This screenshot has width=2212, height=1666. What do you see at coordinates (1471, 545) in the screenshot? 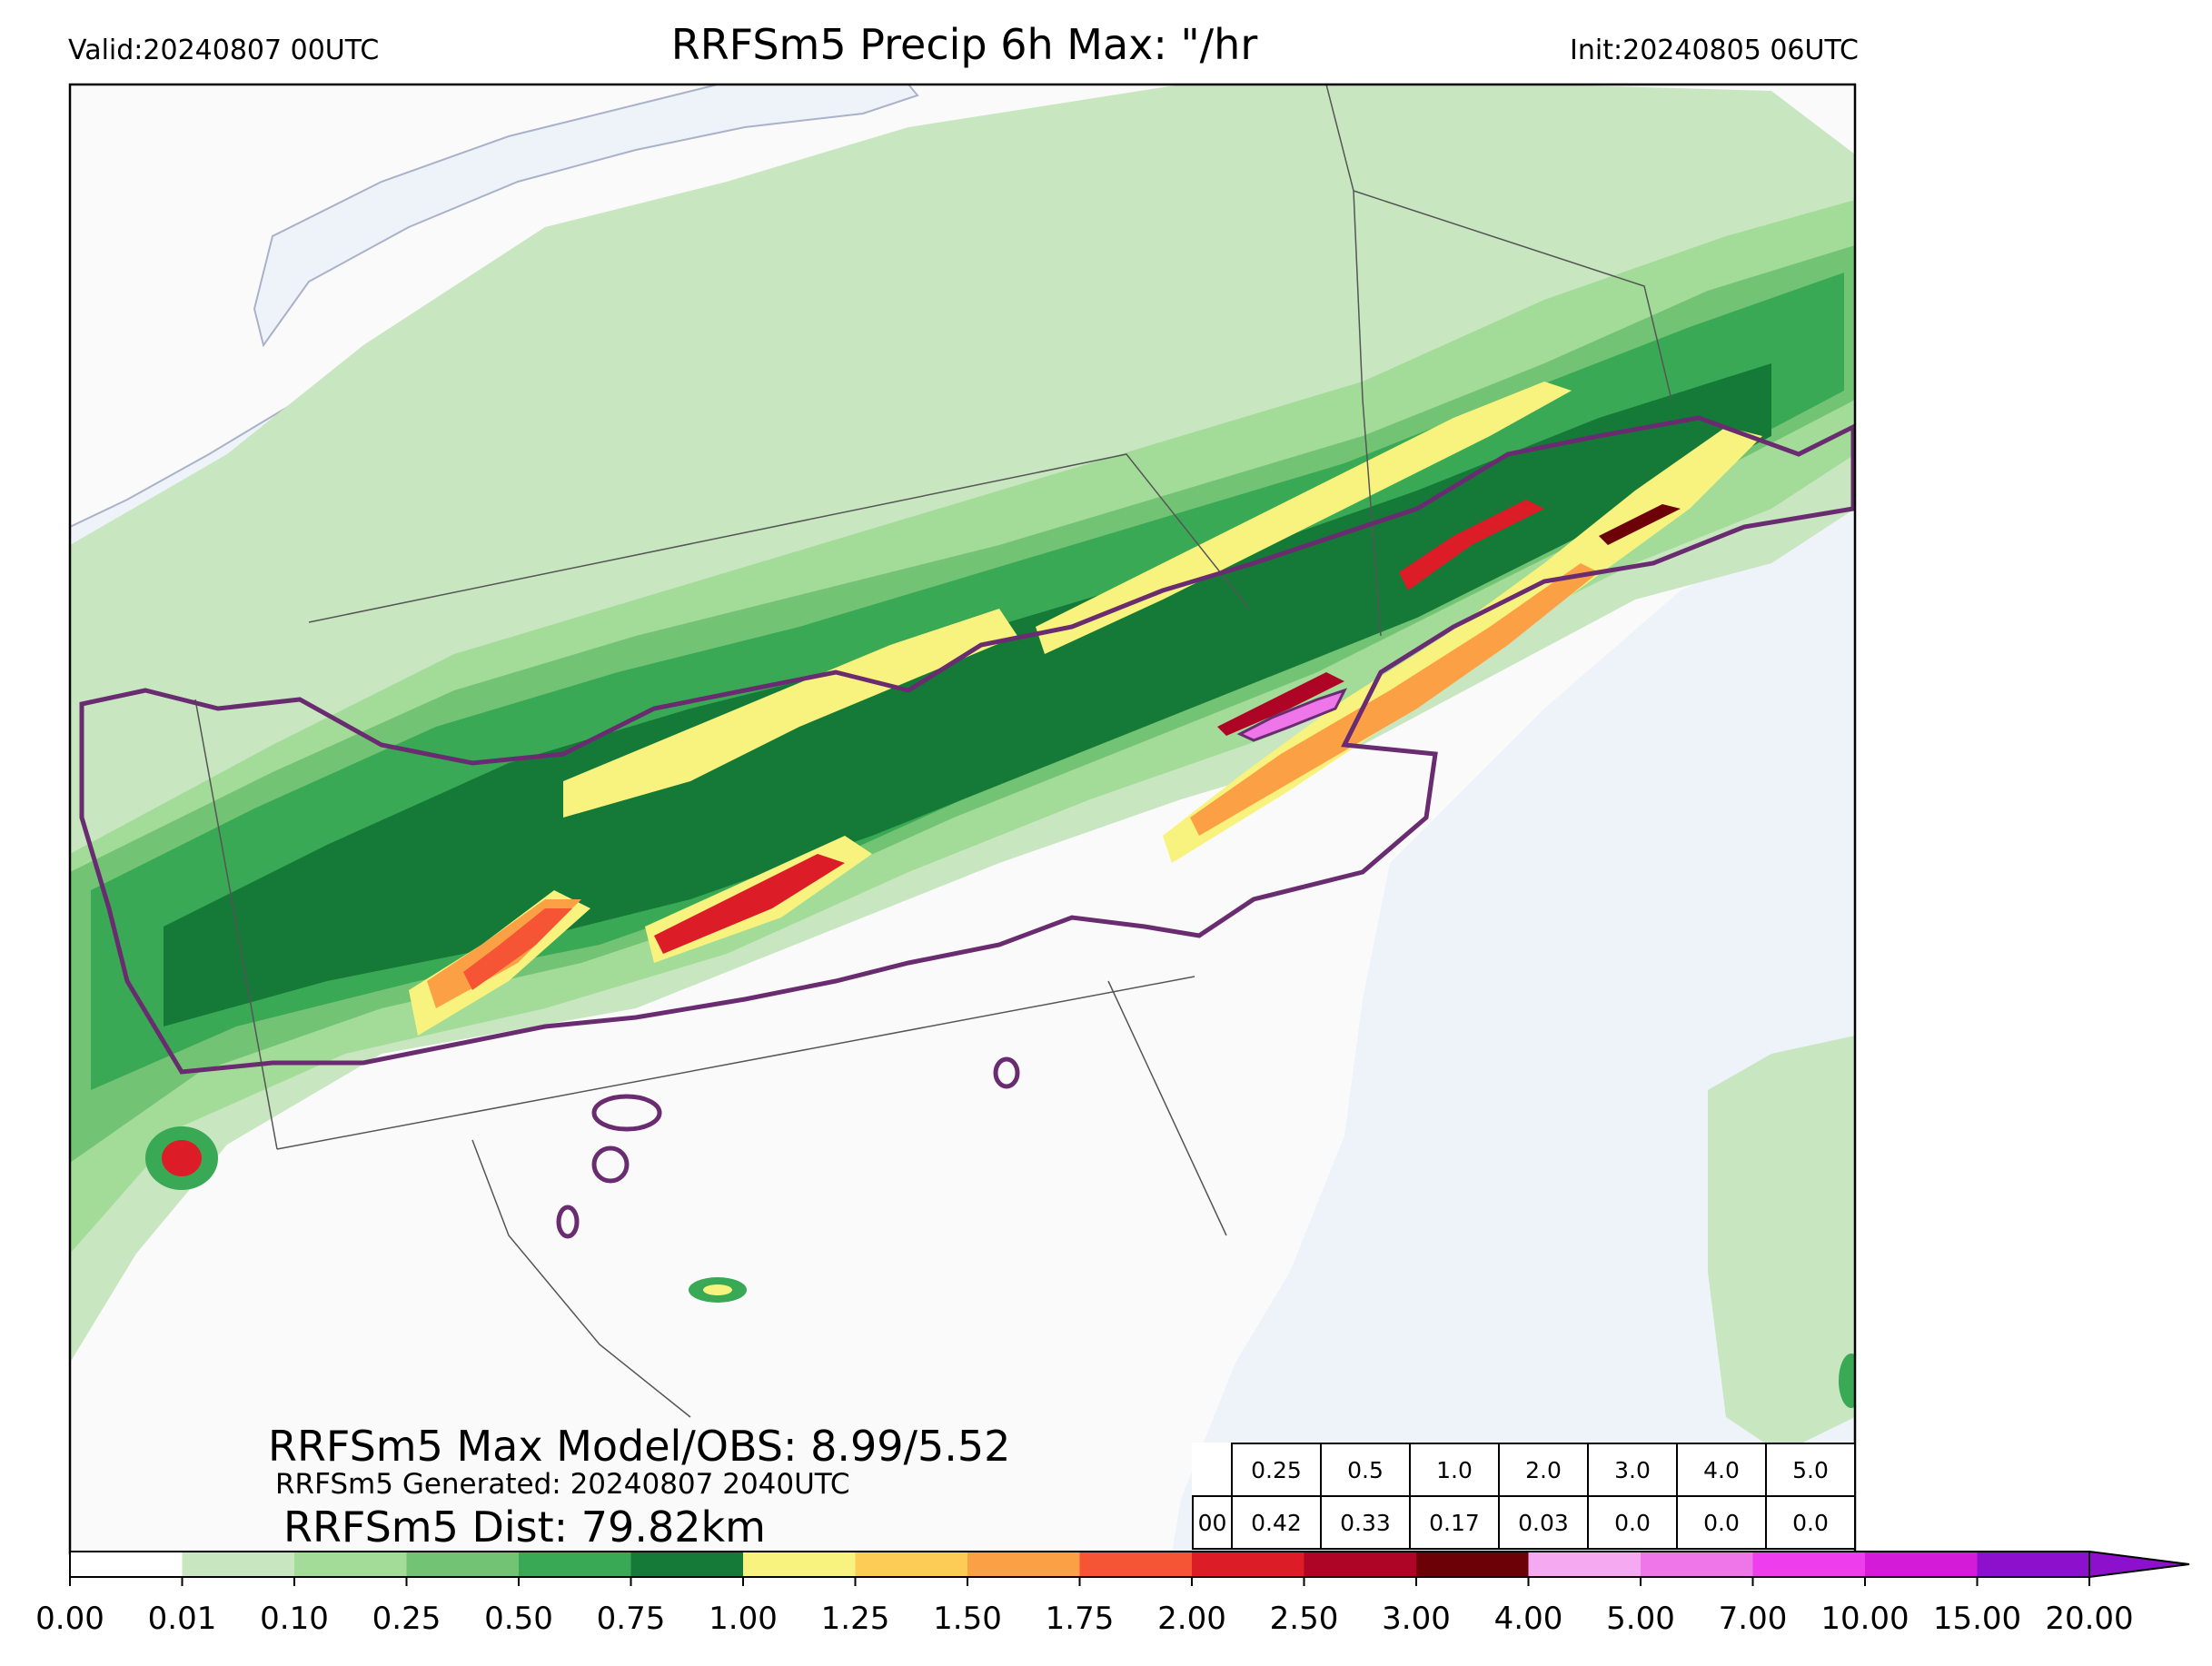
I see `precip-200-b` at bounding box center [1471, 545].